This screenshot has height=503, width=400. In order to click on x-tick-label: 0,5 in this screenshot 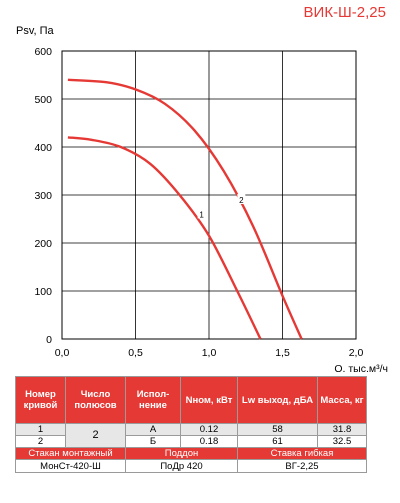, I will do `click(135, 353)`.